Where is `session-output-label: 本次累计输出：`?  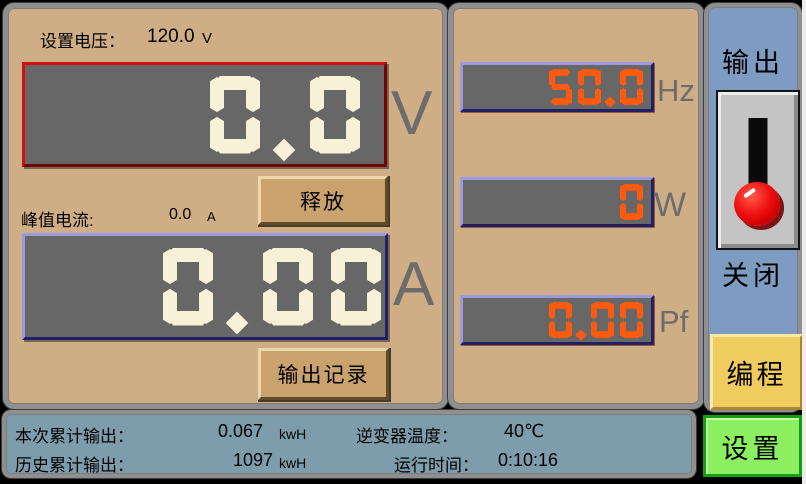
session-output-label: 本次累计输出： is located at coordinates (74, 436).